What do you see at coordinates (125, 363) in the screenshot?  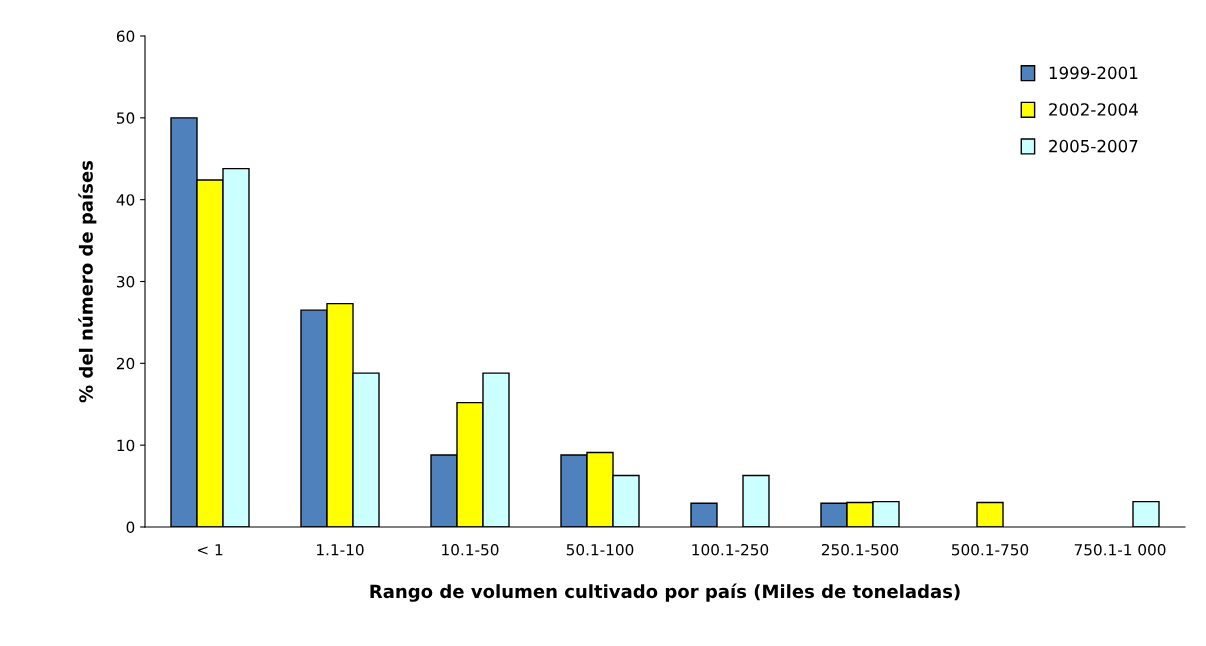 I see `y-tick-label: 20` at bounding box center [125, 363].